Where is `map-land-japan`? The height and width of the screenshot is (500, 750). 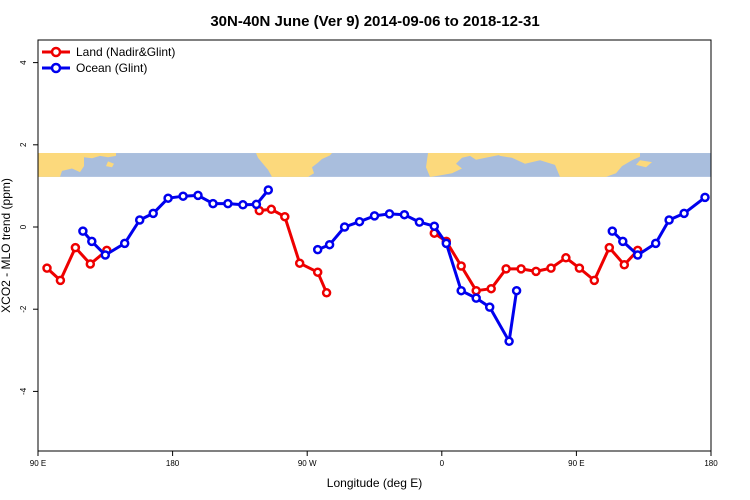
map-land-japan is located at coordinates (110, 164).